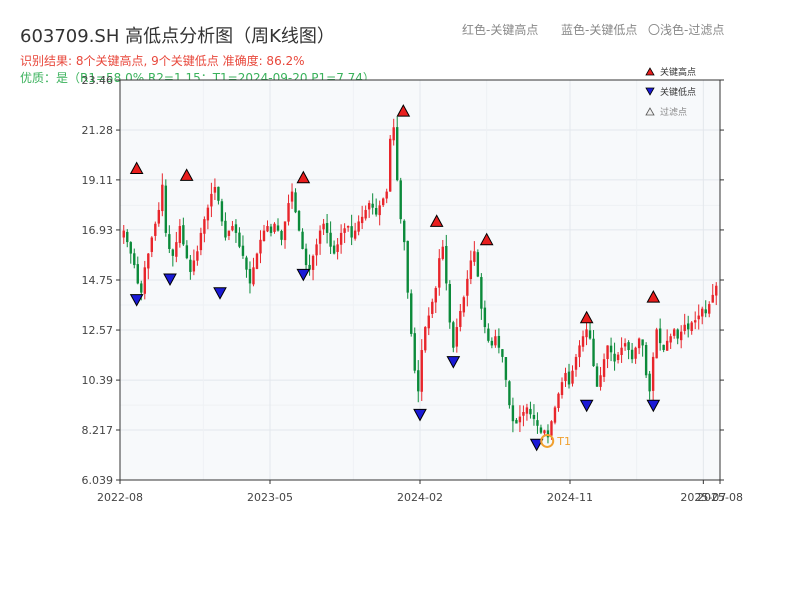 The height and width of the screenshot is (600, 800). I want to click on y-tick-label: 6.039, so click(98, 480).